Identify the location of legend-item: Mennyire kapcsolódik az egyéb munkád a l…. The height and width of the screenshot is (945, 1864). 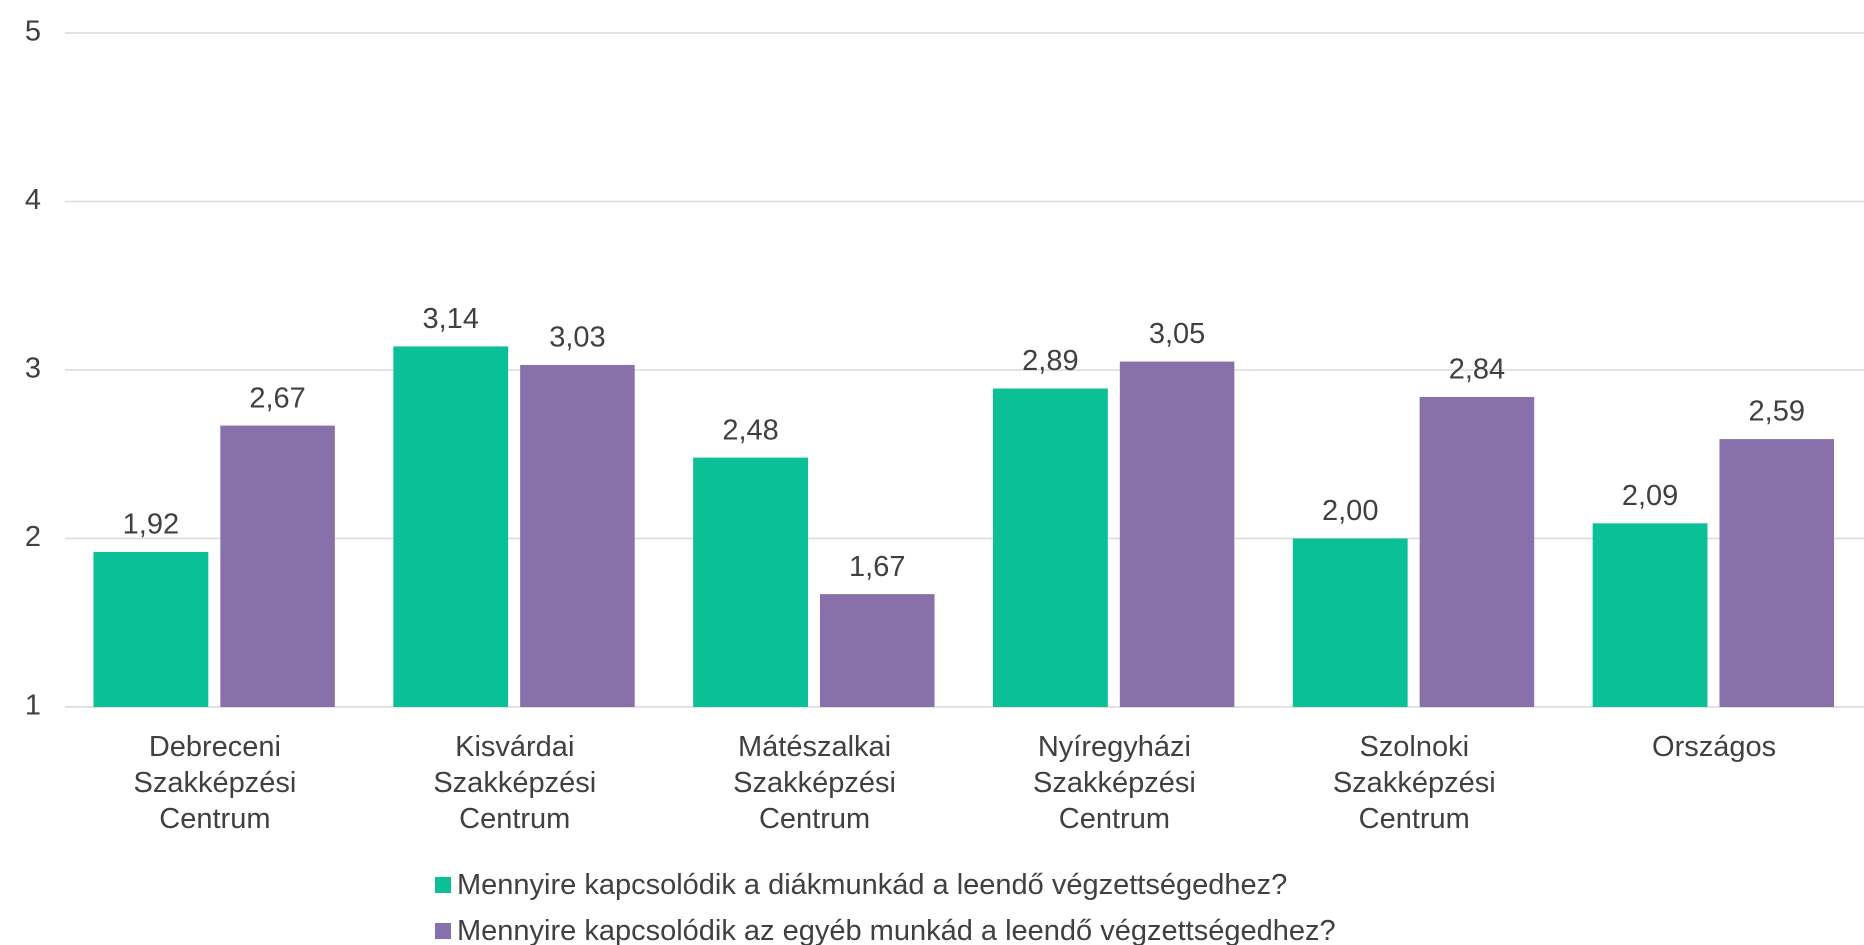
(885, 926).